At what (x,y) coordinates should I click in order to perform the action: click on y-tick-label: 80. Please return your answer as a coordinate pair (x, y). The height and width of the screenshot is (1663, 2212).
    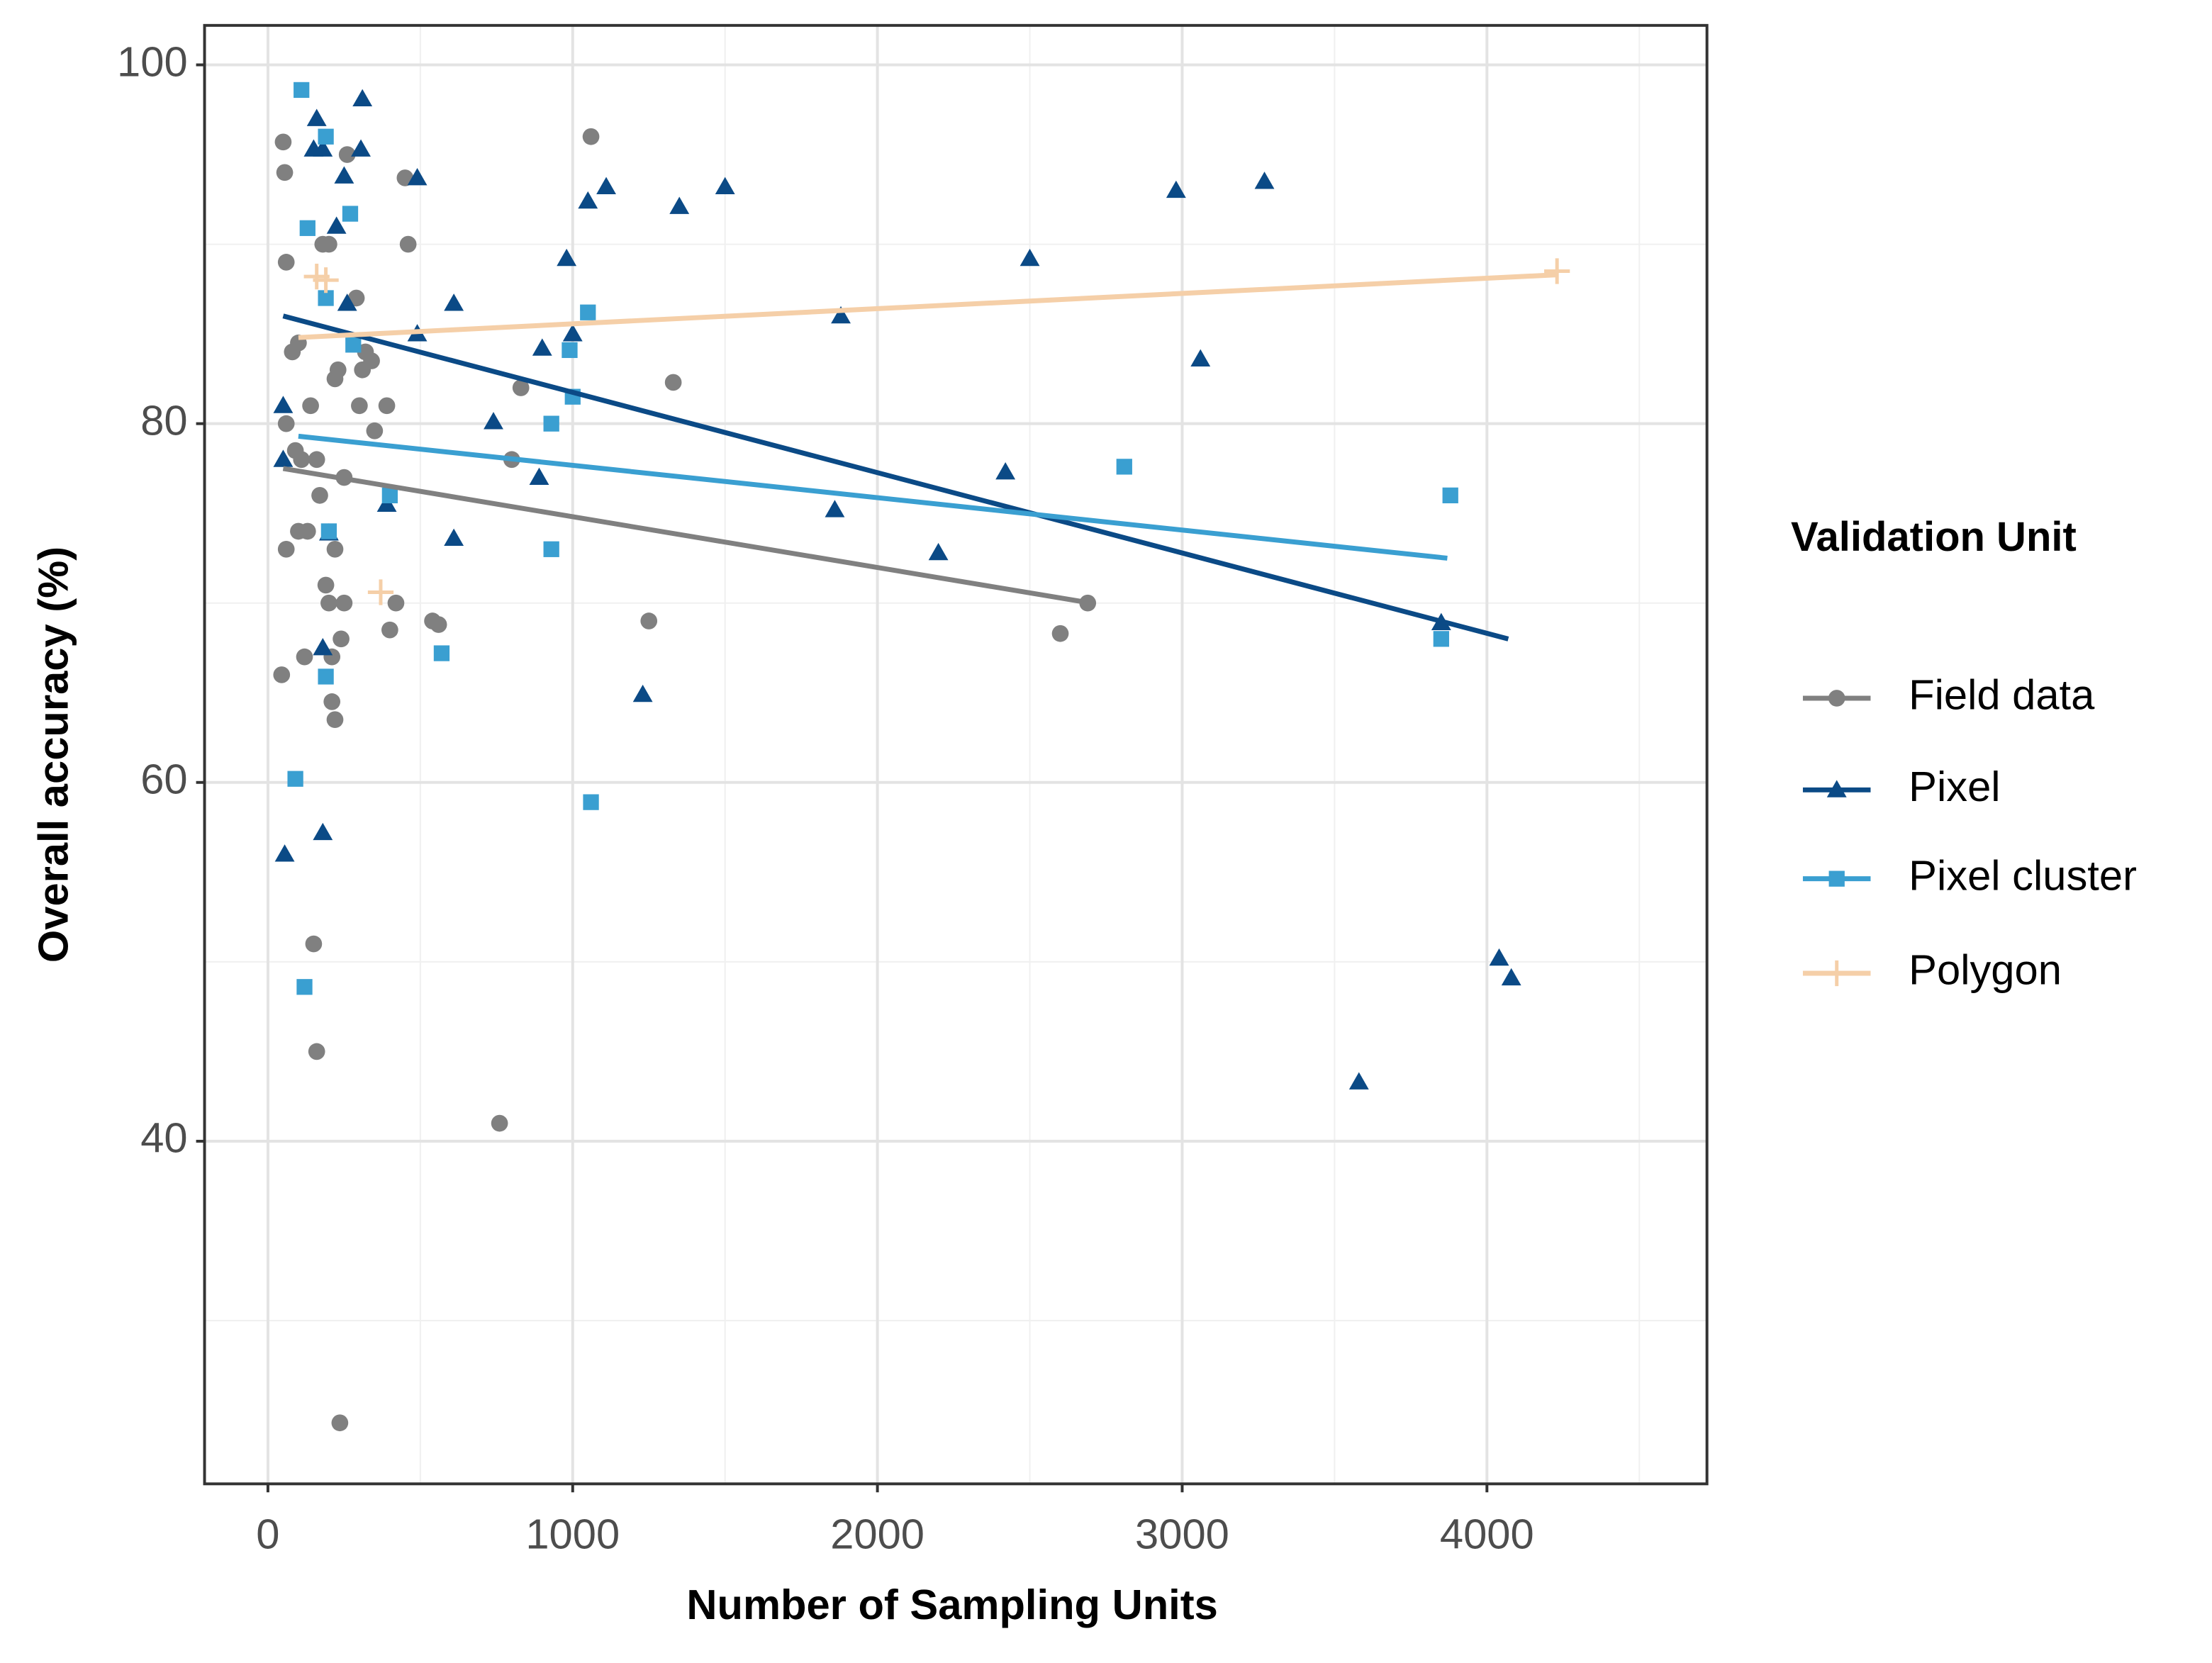
    Looking at the image, I should click on (164, 420).